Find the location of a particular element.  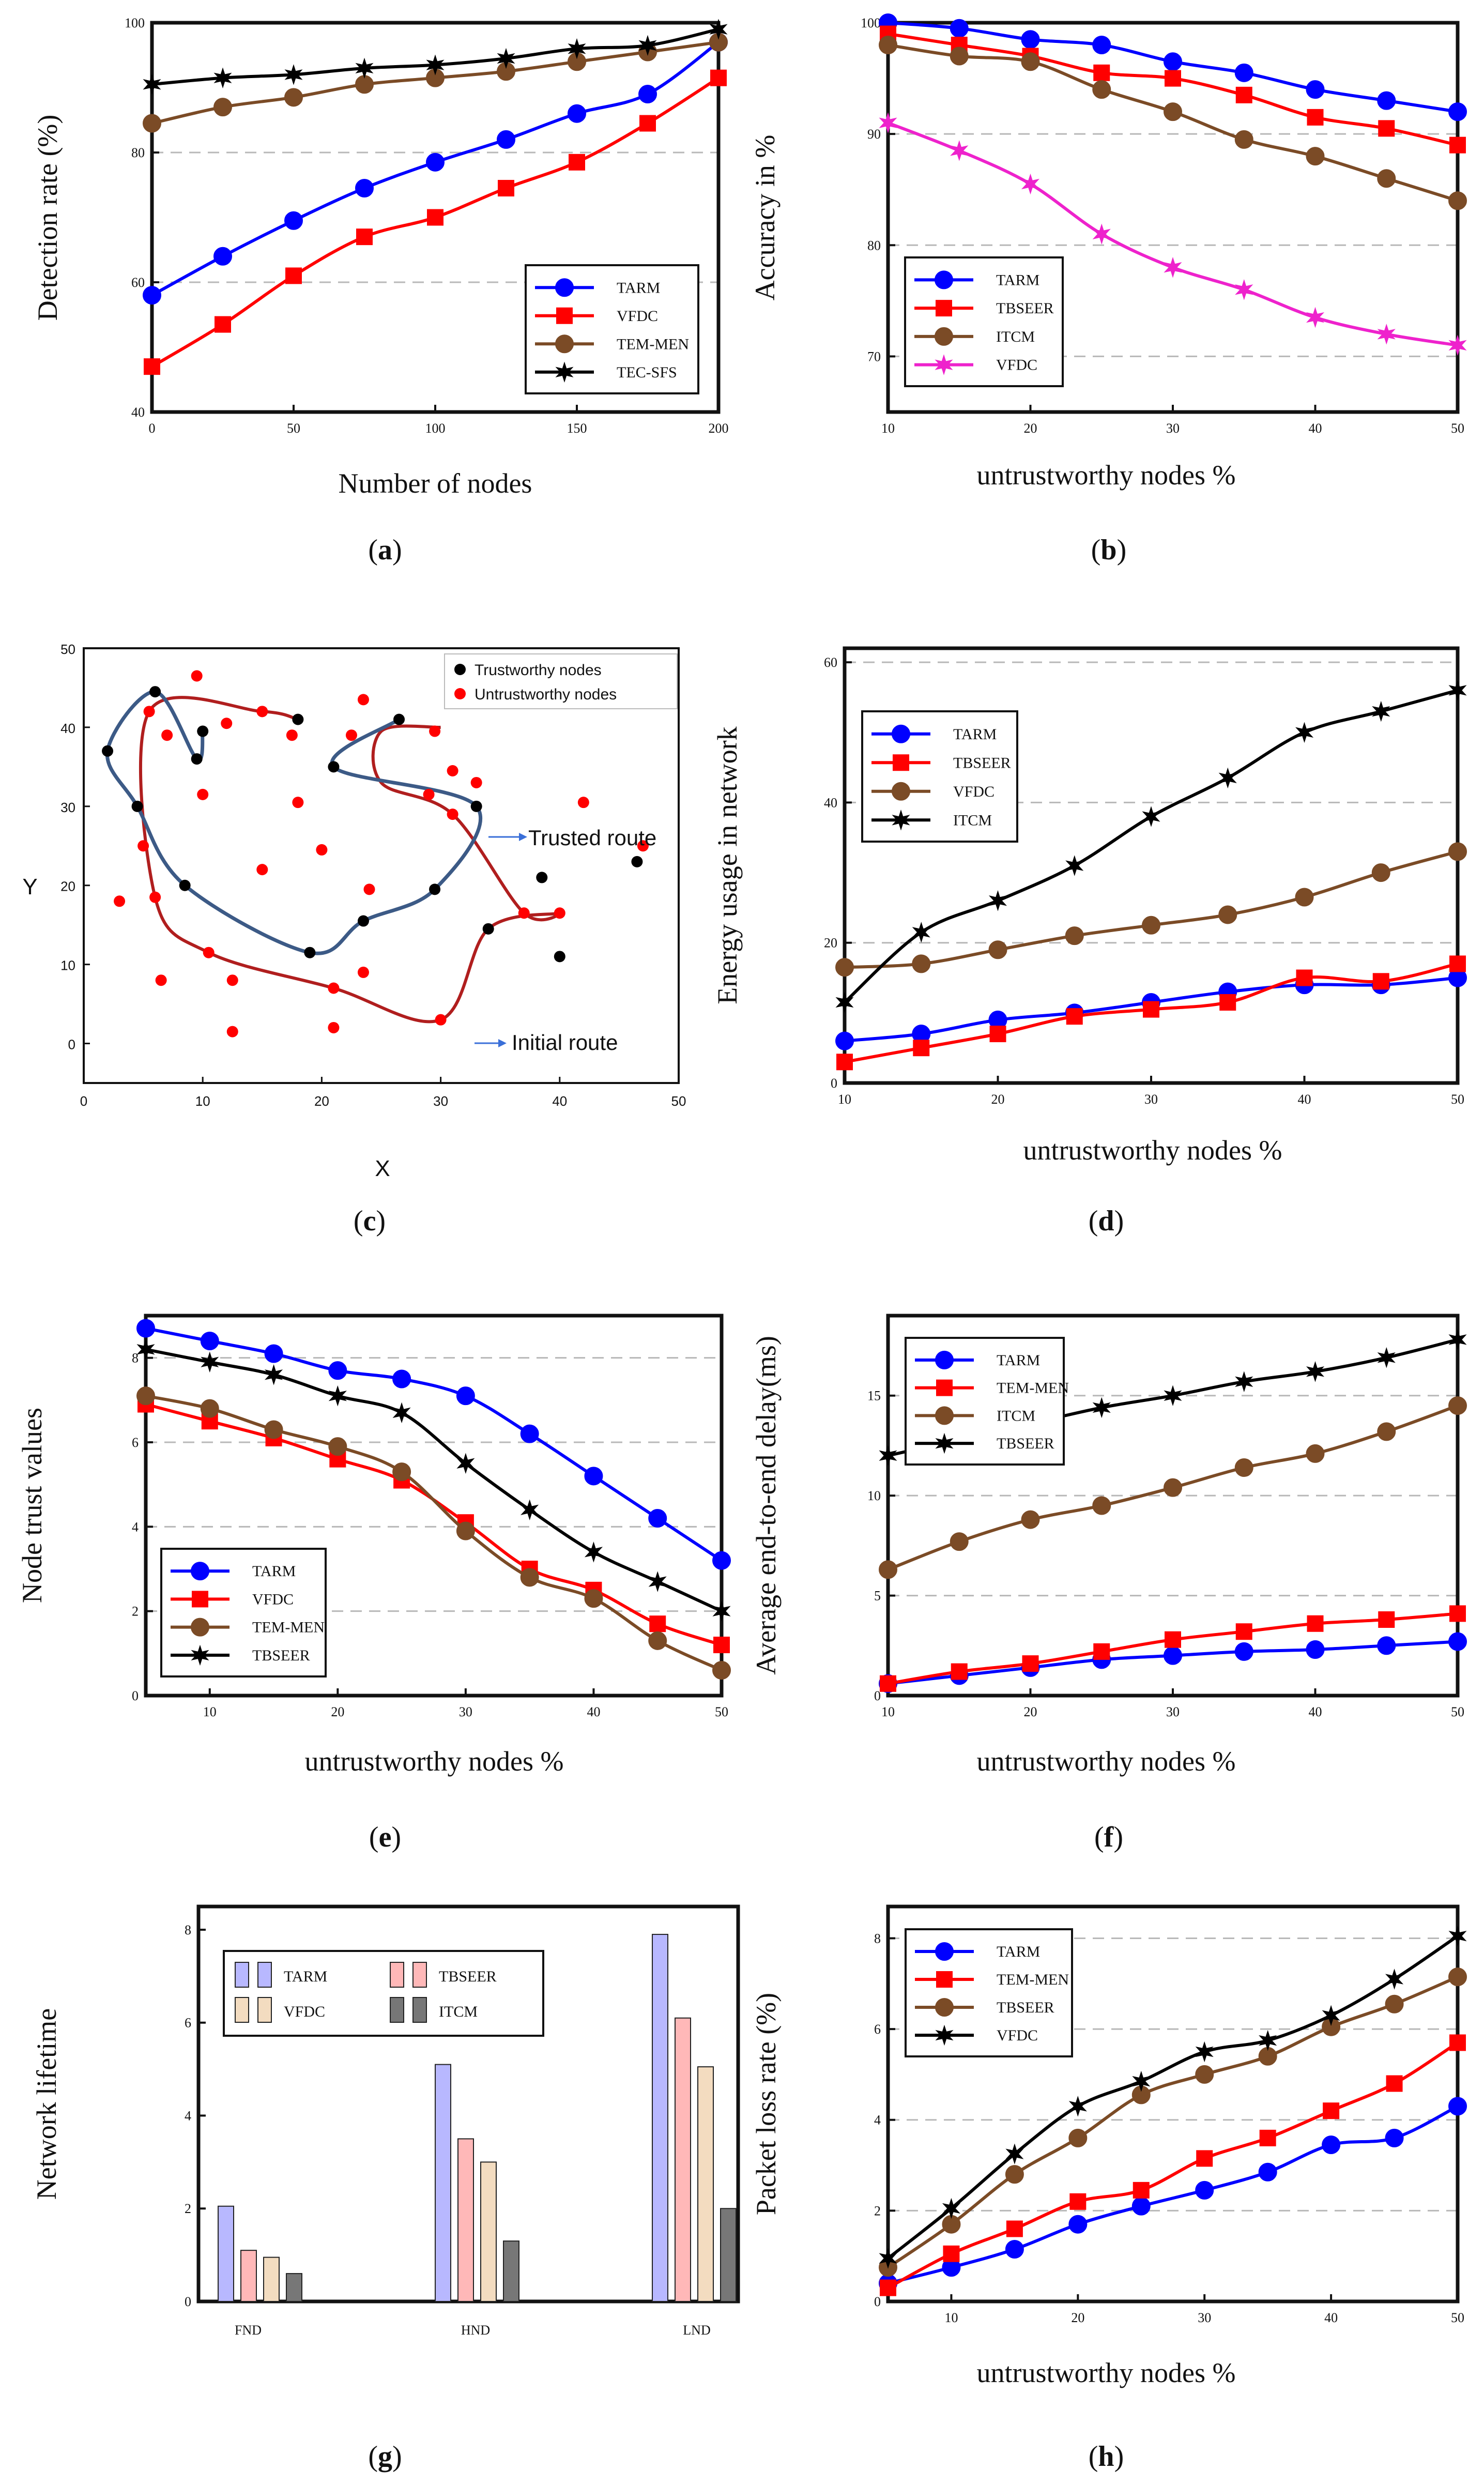

x-tick-label: 50 is located at coordinates (1457, 1099).